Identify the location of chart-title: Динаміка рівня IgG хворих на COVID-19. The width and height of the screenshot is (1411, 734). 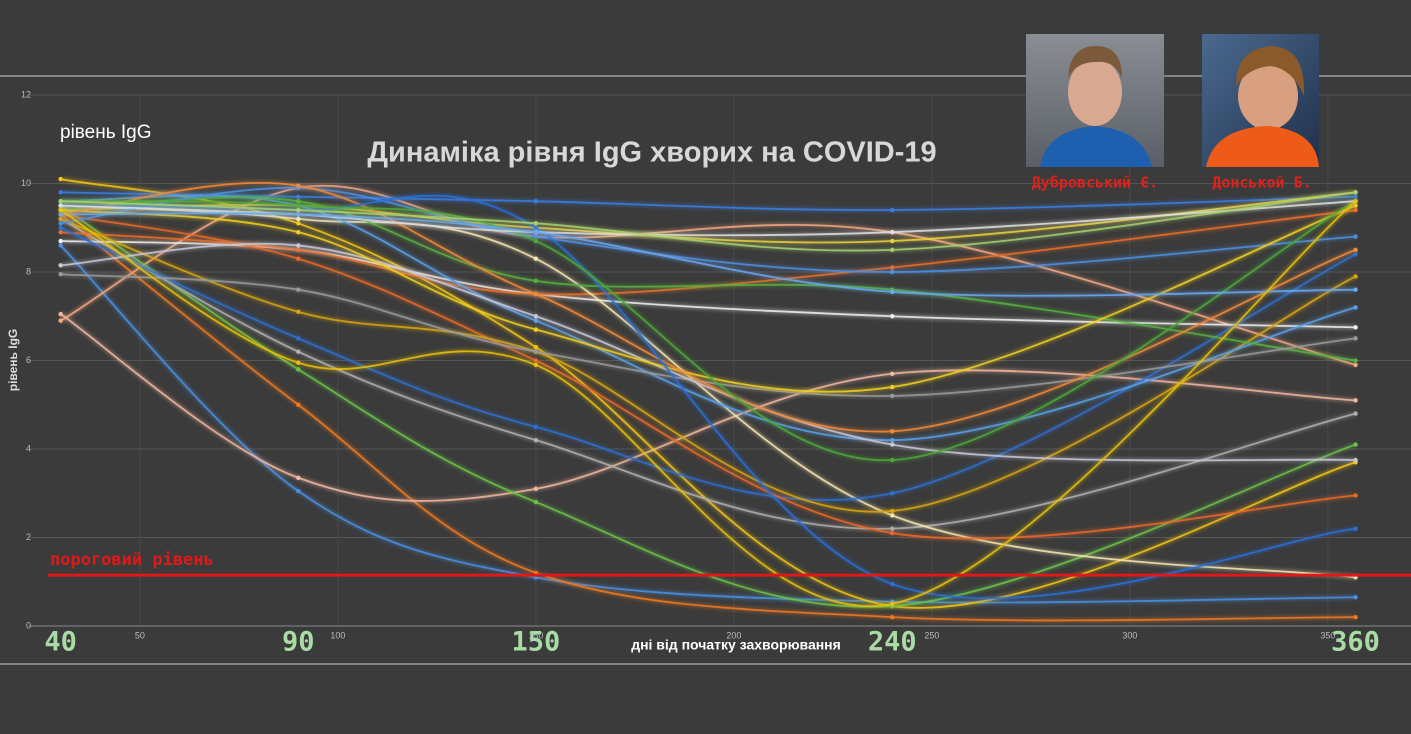
(651, 153).